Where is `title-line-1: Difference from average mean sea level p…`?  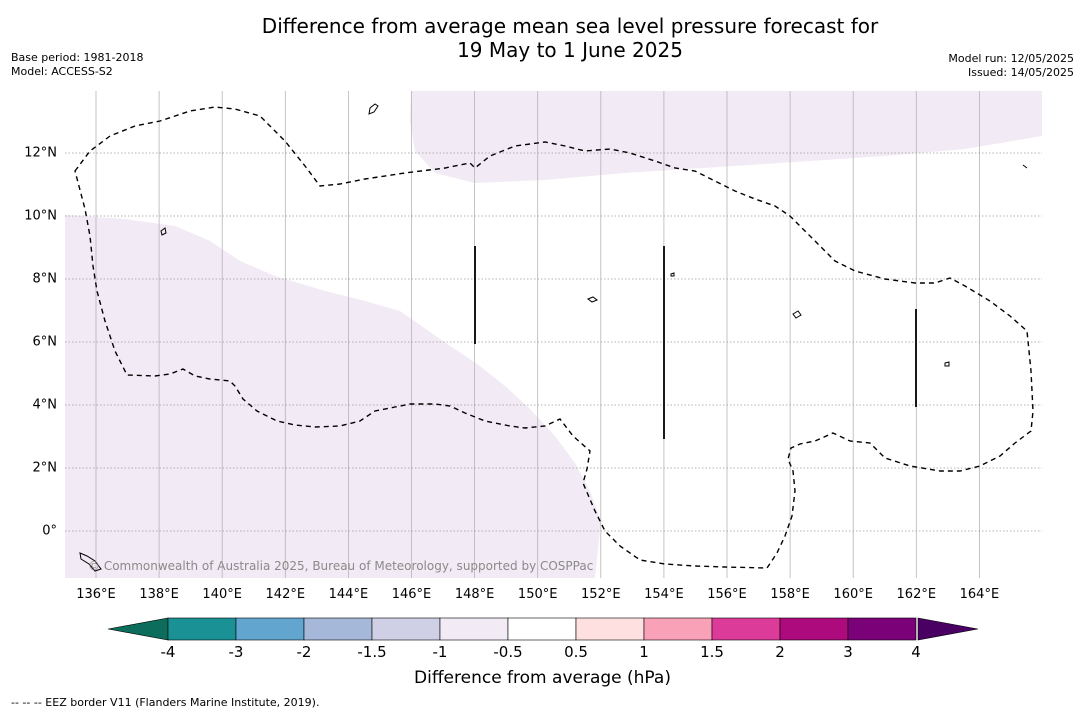 title-line-1: Difference from average mean sea level p… is located at coordinates (570, 26).